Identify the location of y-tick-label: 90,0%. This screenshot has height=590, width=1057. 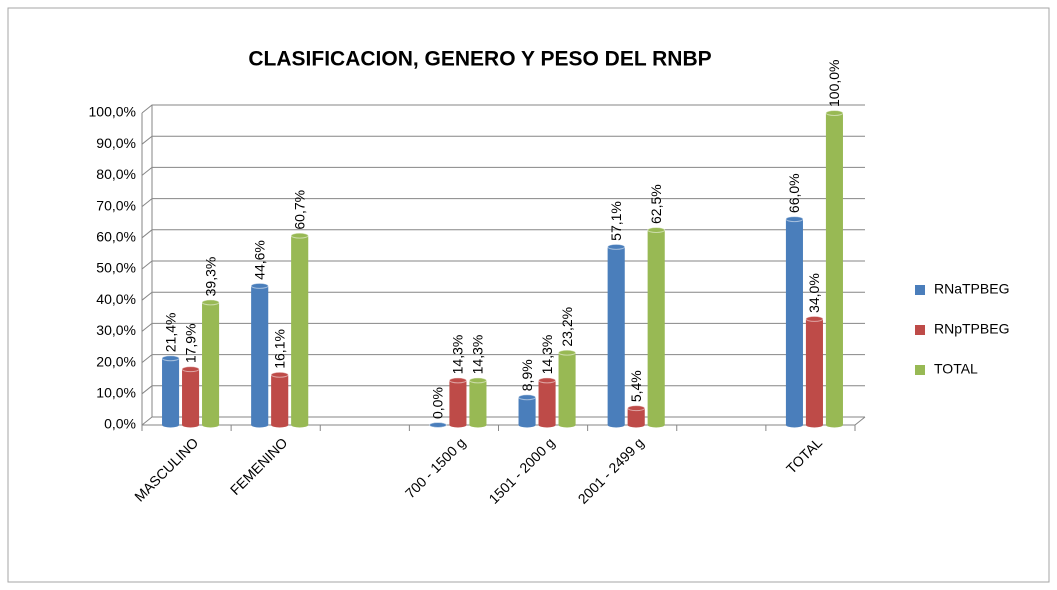
(116, 143).